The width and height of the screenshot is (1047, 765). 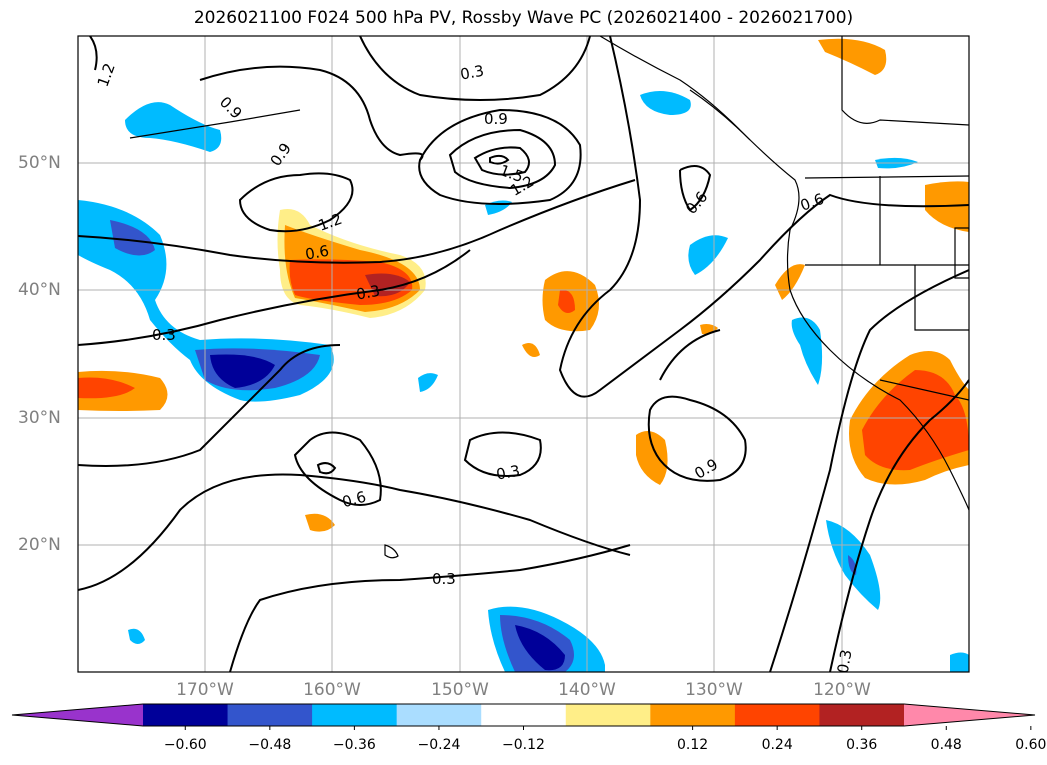 I want to click on contour-label: 1.2, so click(x=106, y=75).